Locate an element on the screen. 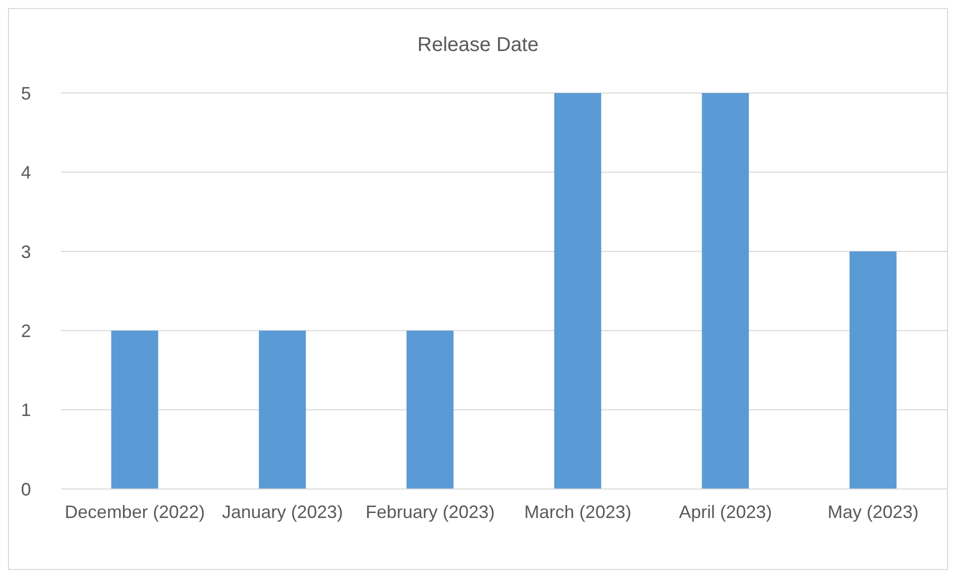 The height and width of the screenshot is (578, 956). x-tick-label: February (2023) is located at coordinates (430, 512).